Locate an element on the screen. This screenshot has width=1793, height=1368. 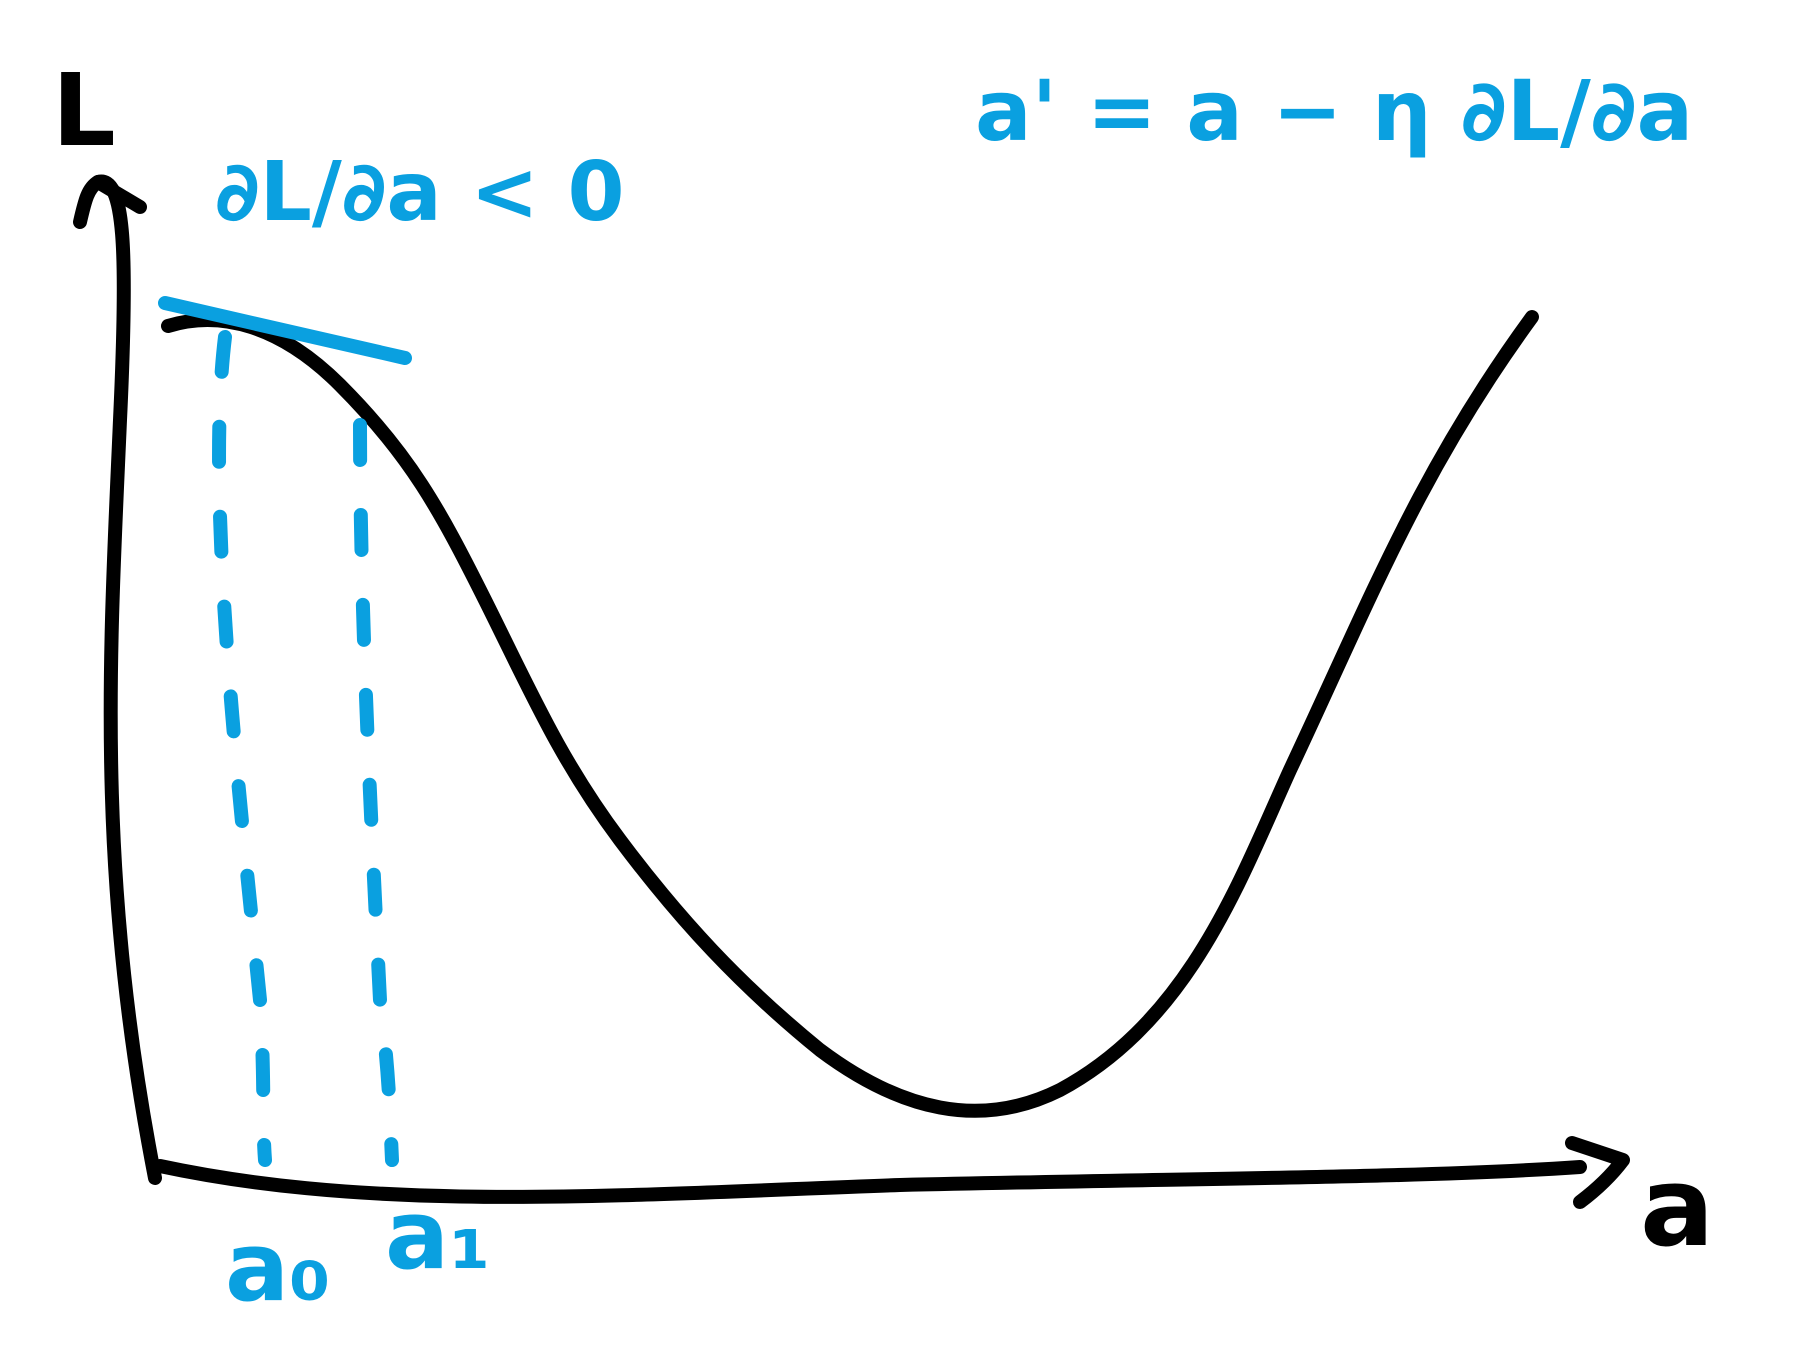
tangent-line is located at coordinates (285, 330).